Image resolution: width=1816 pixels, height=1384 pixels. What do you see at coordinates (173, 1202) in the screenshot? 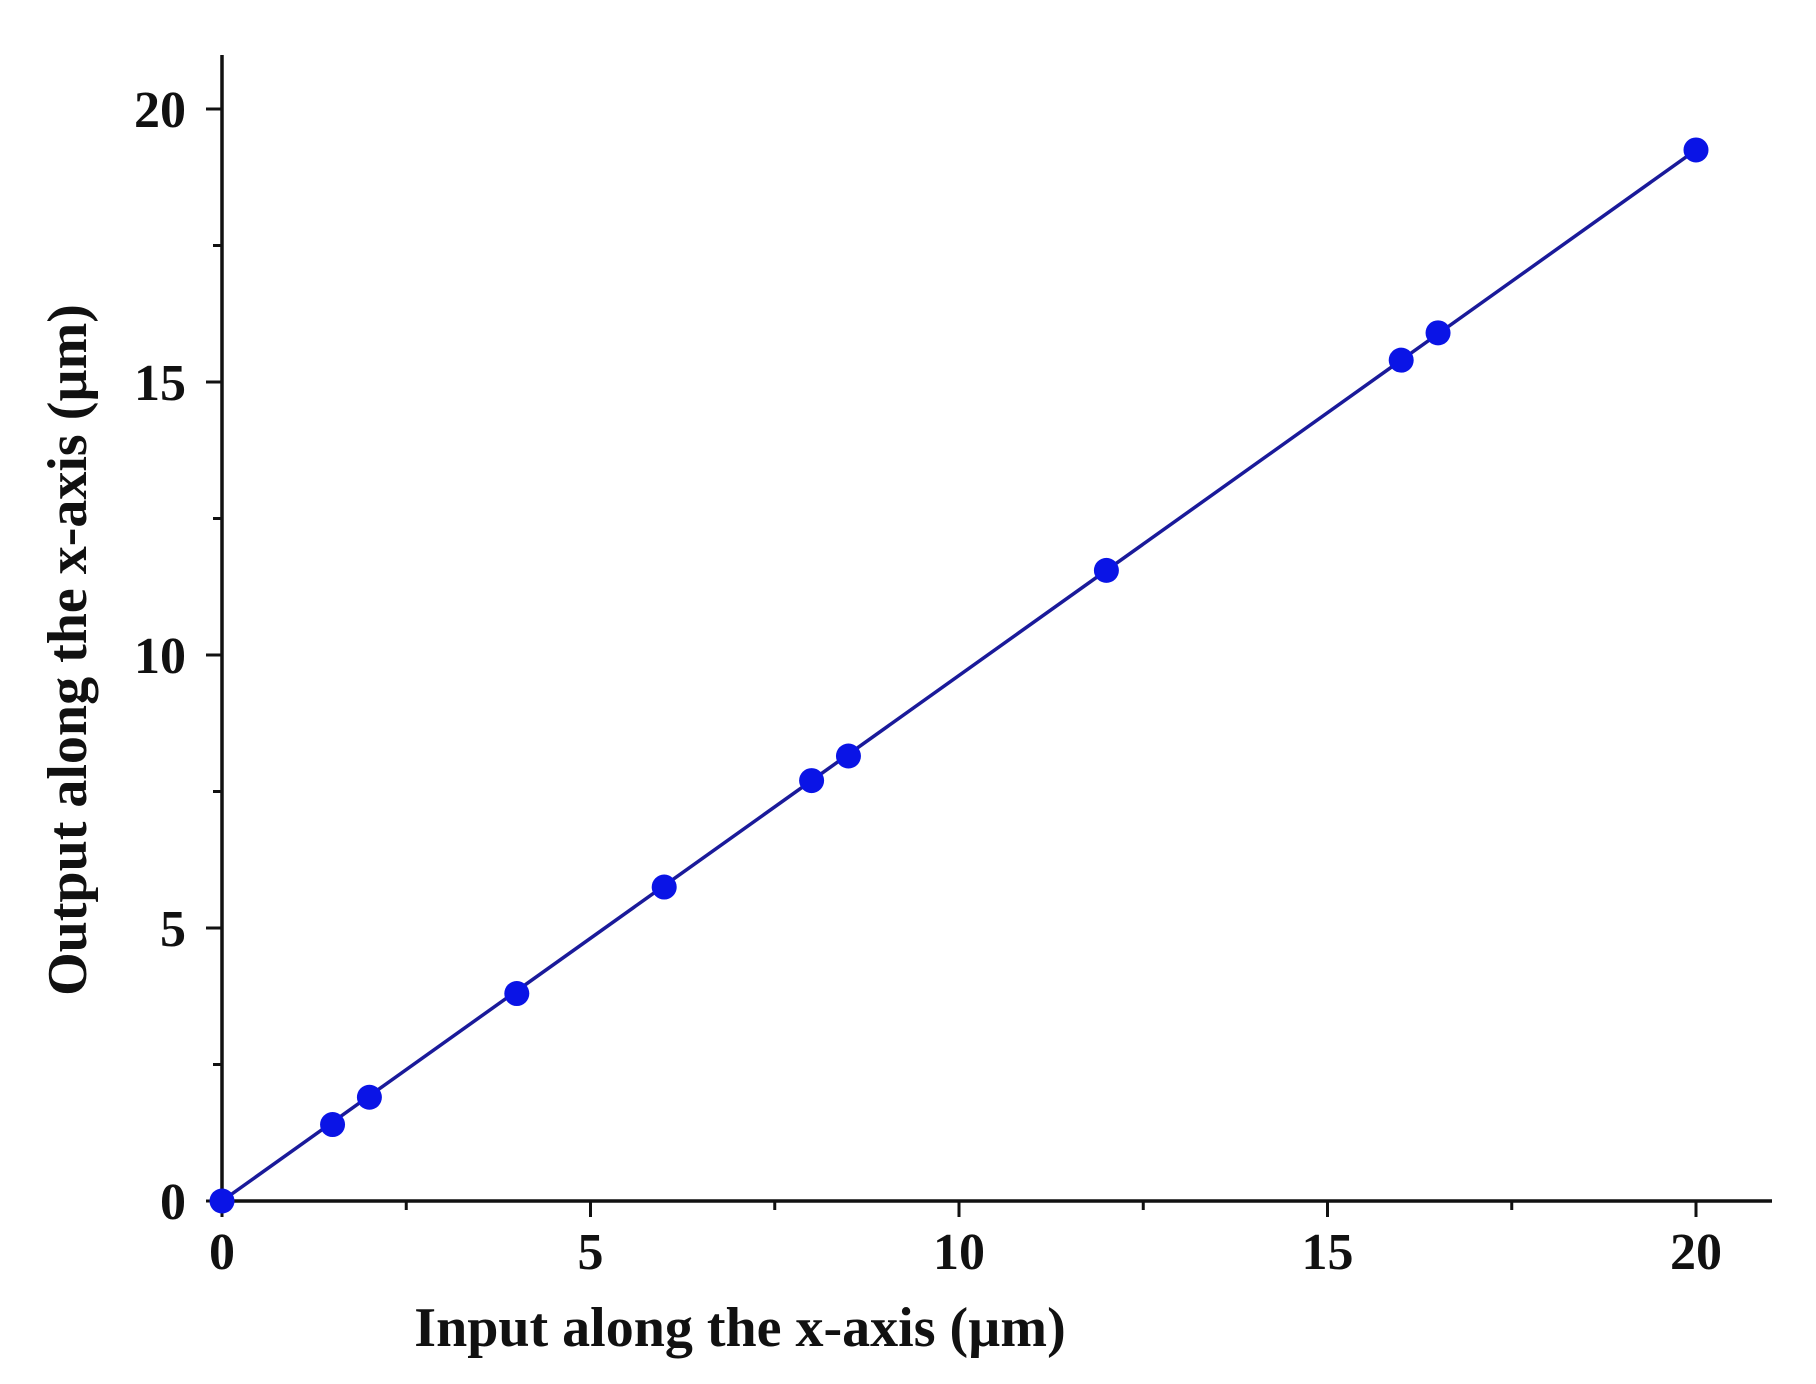
I see `y-tick-label: 0` at bounding box center [173, 1202].